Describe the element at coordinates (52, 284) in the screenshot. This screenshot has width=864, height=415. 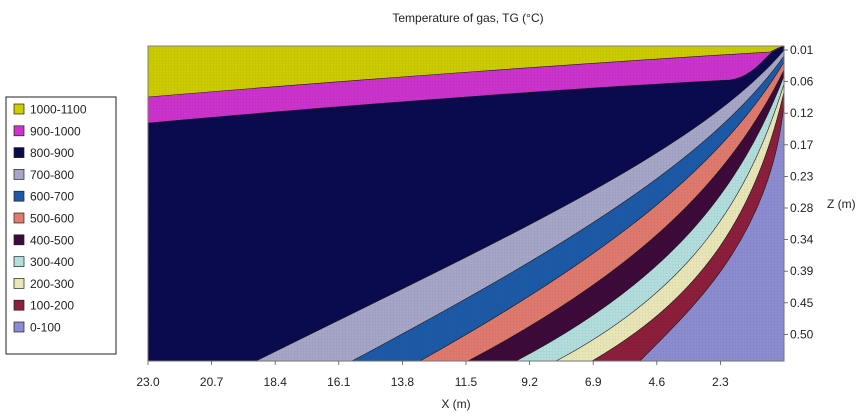
I see `legend-label: 200-300` at that location.